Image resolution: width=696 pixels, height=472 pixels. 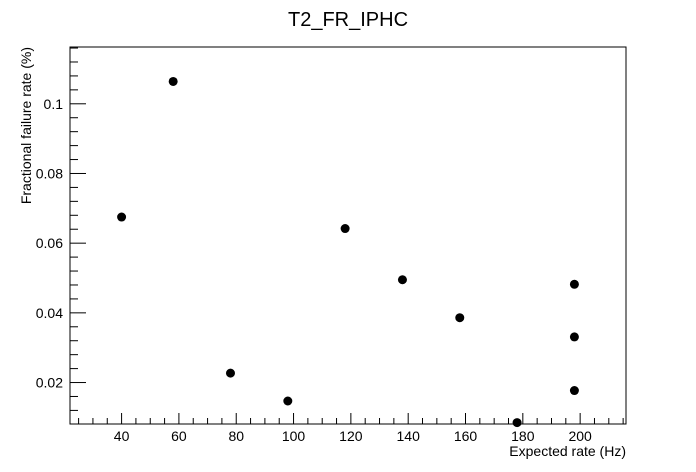 I want to click on y-axis-label: Fractional failure rate (%), so click(x=26, y=125).